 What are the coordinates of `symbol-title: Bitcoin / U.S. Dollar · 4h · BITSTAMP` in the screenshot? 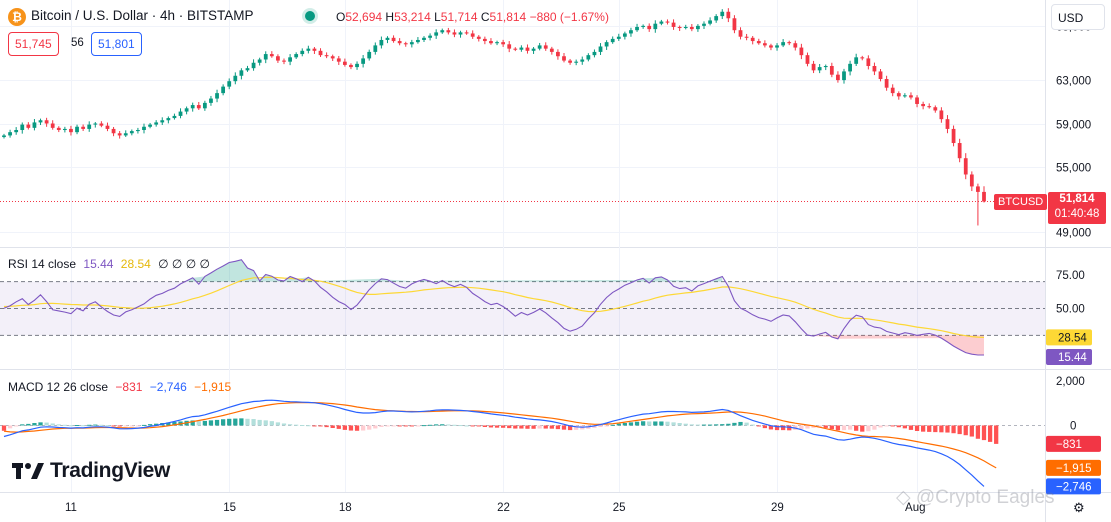 It's located at (142, 15).